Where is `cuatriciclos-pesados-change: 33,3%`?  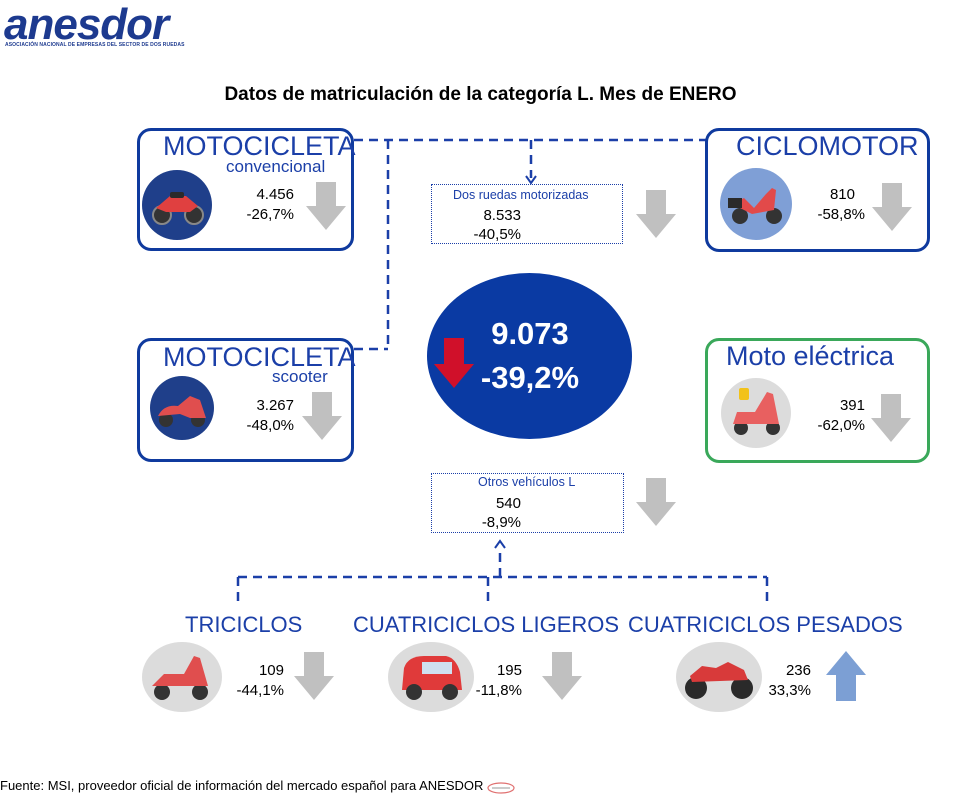
cuatriciclos-pesados-change: 33,3% is located at coordinates (789, 690).